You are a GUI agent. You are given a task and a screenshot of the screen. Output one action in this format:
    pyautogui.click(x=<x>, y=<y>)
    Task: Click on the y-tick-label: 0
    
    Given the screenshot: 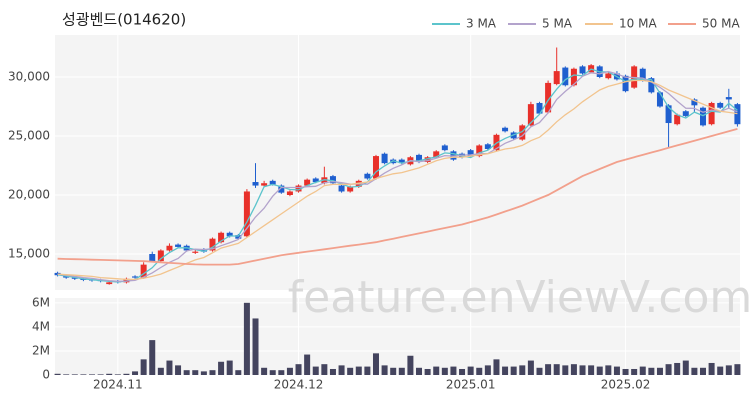 What is the action you would take?
    pyautogui.click(x=46, y=375)
    